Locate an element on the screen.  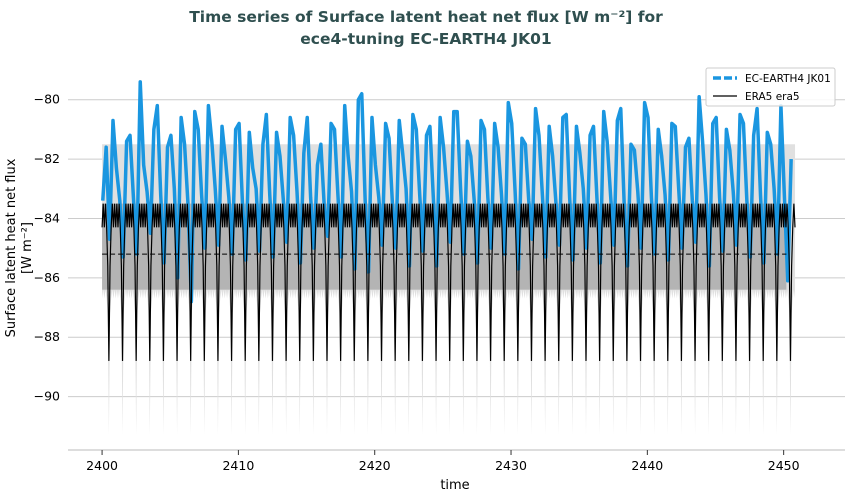
y-tick-label: −86 is located at coordinates (47, 277).